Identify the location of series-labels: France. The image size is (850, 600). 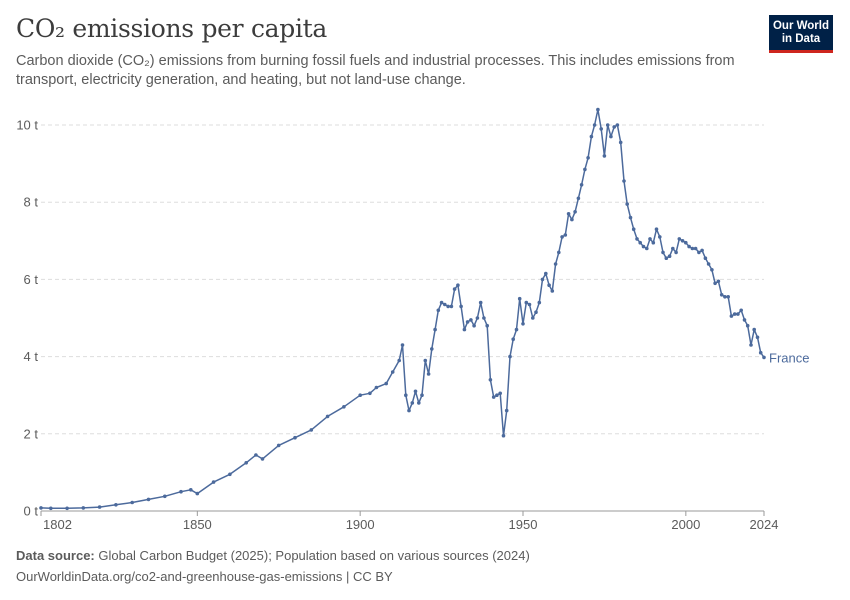
(789, 357).